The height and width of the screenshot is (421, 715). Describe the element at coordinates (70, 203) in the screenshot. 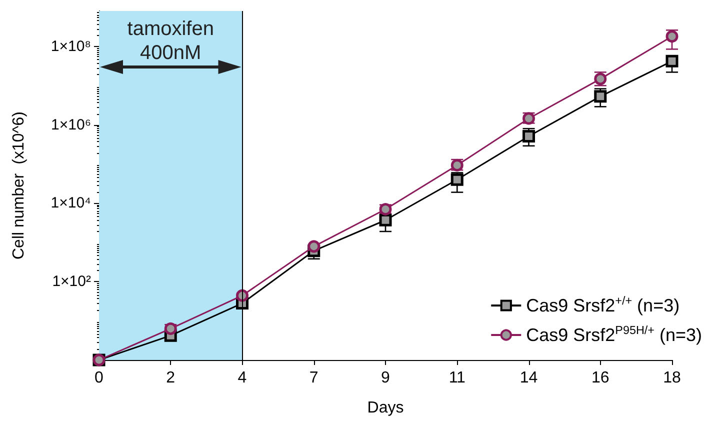

I see `y-tick-label: 1×10⁴` at that location.